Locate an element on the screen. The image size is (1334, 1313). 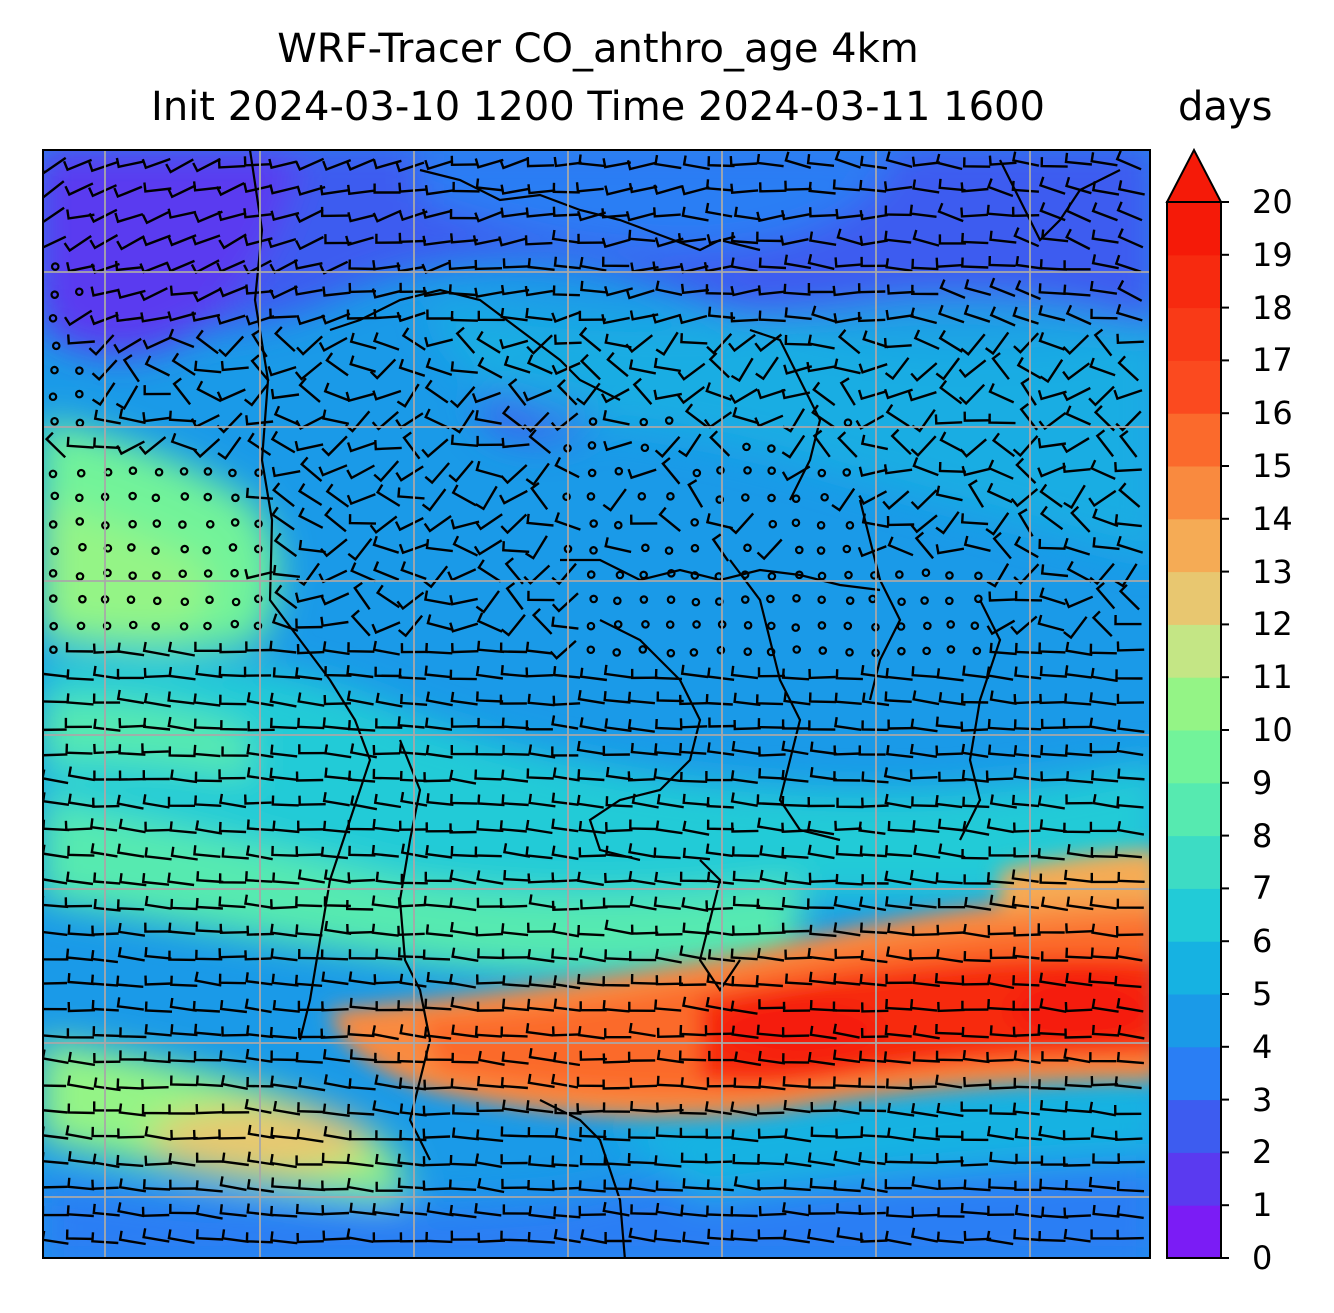
colorbar-segment is located at coordinates (1194, 704).